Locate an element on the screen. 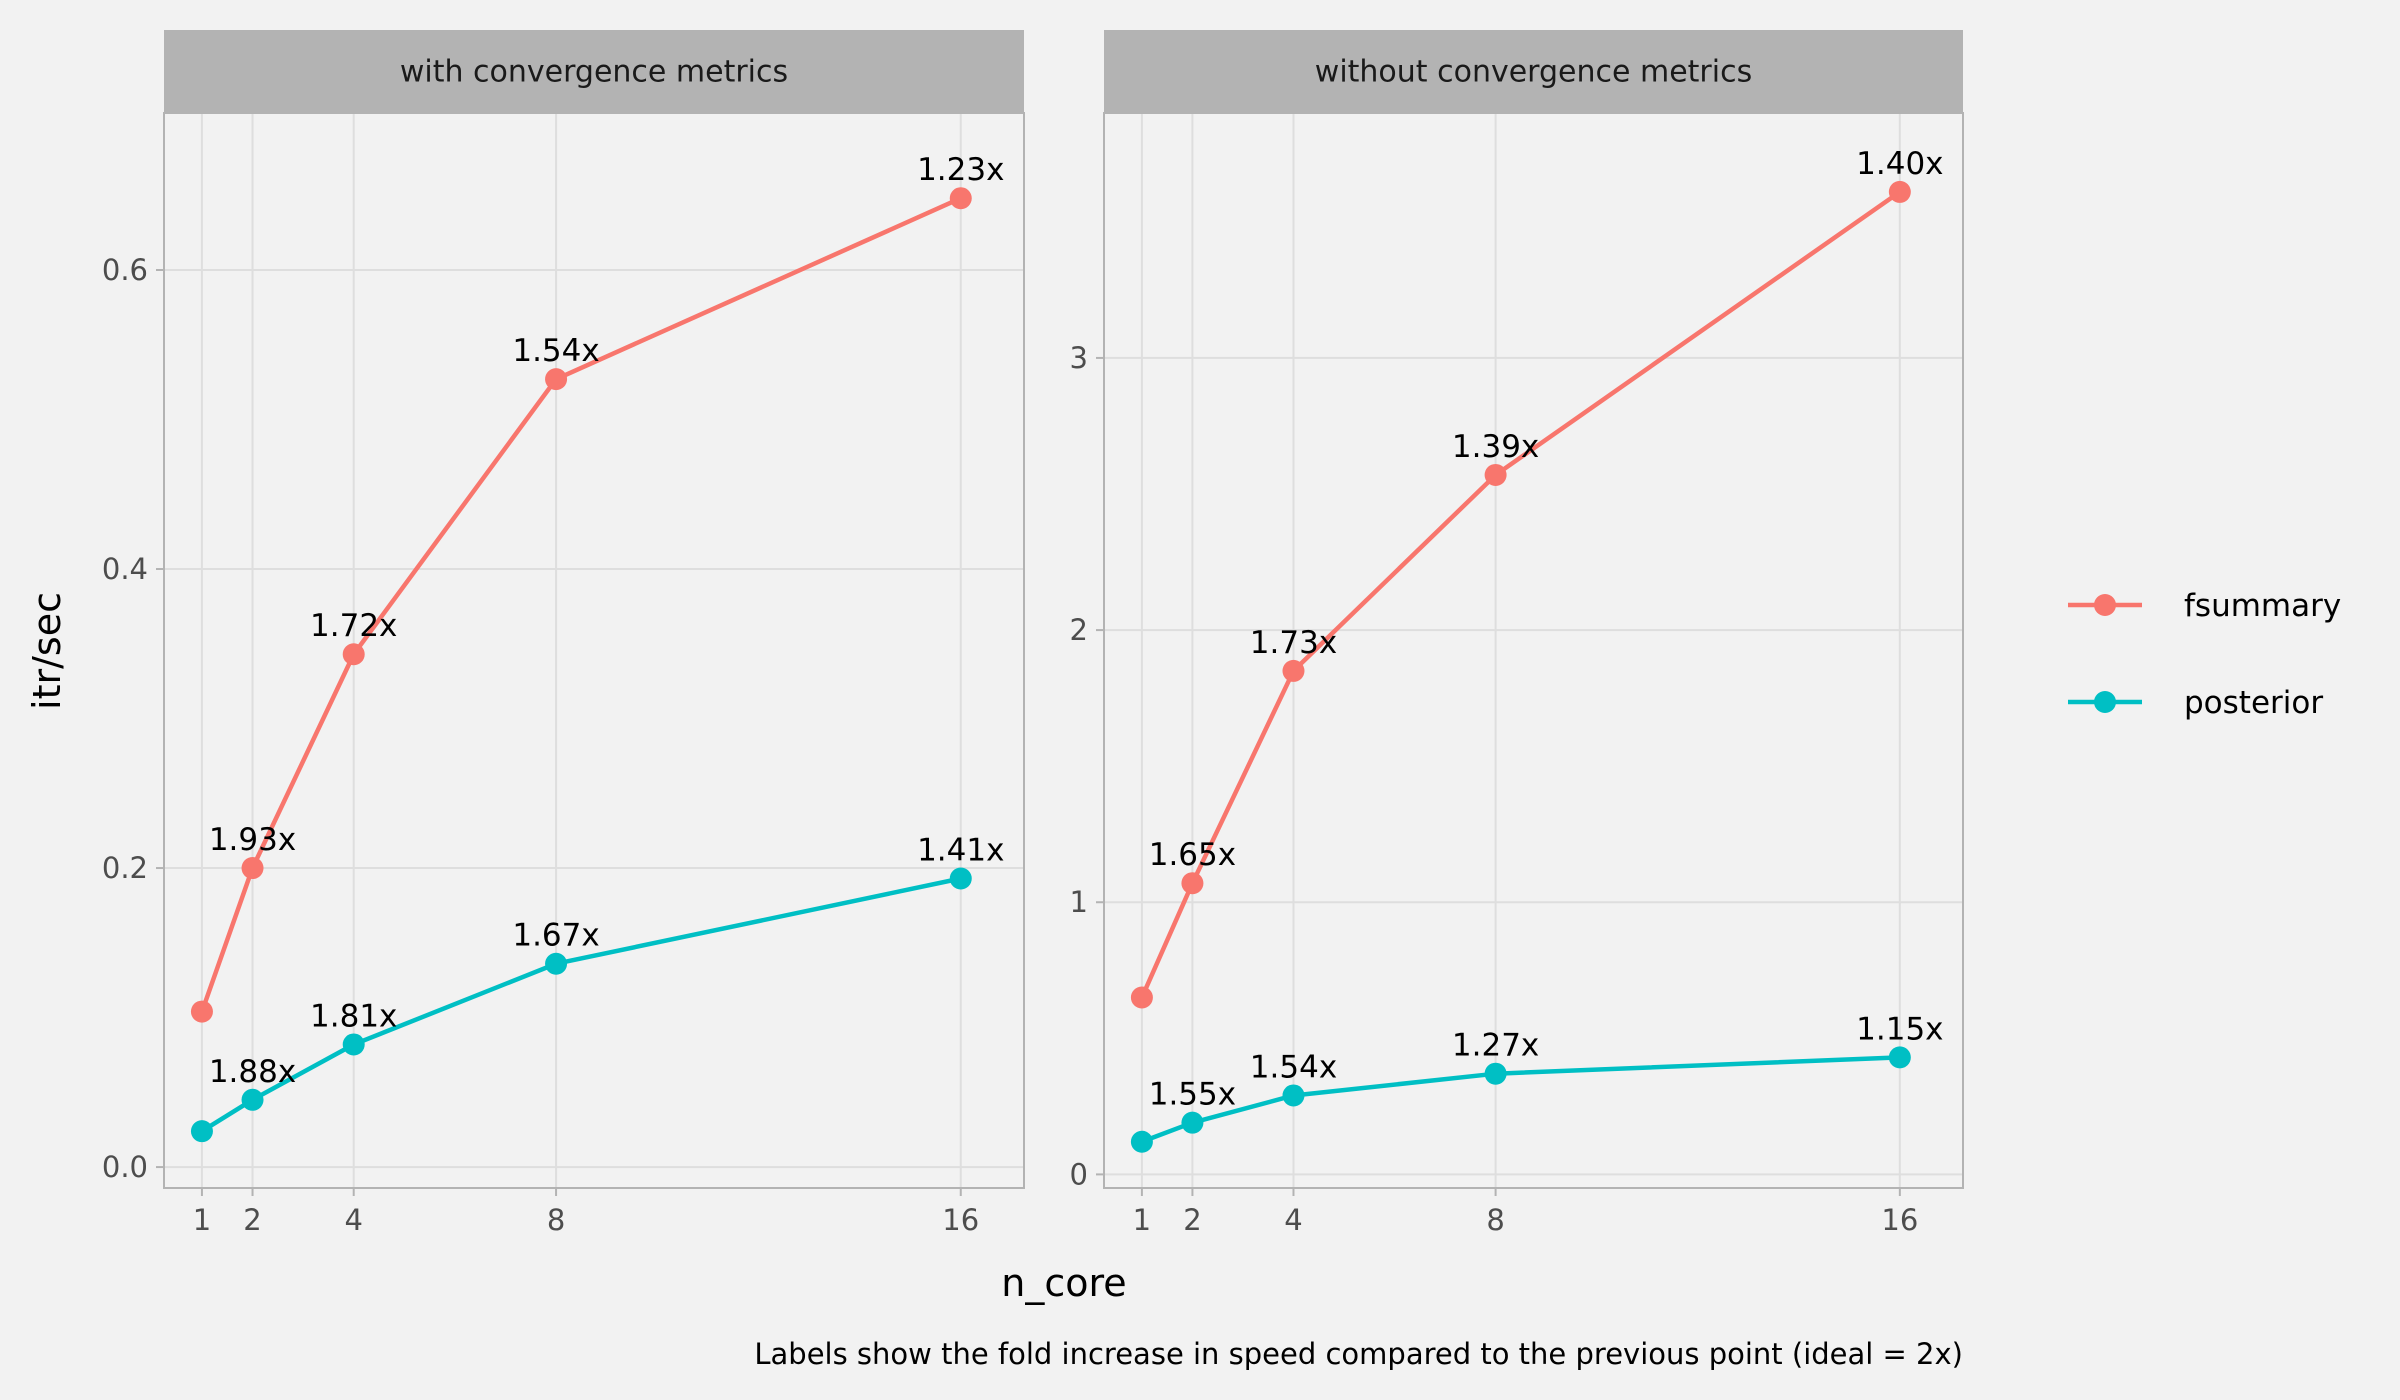  point-label: 1.65x is located at coordinates (1192, 855).